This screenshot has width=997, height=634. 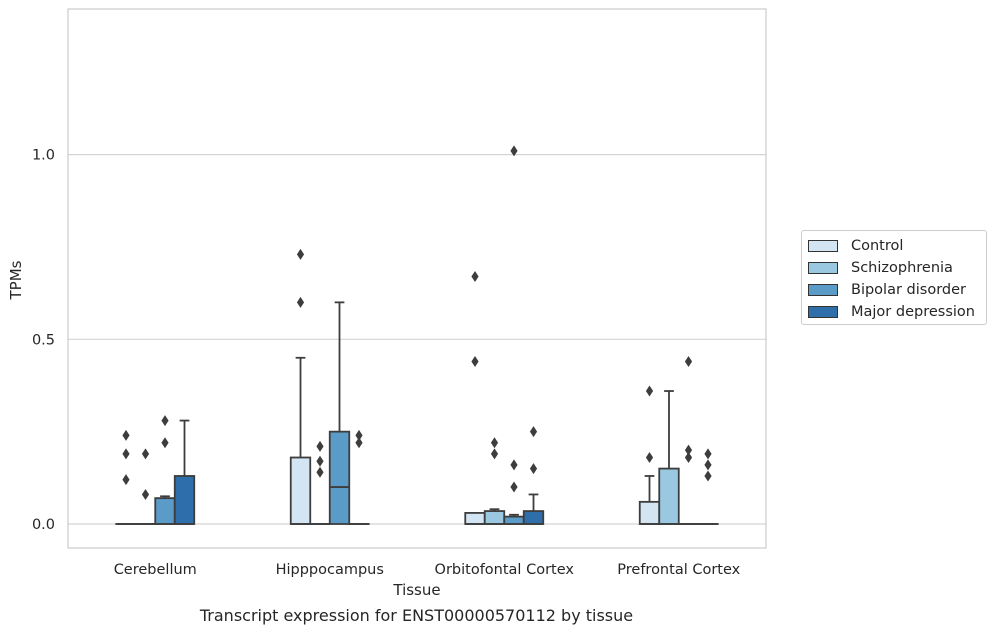 I want to click on legend-item-bipolar-disorder: Bipolar disorder, so click(x=887, y=290).